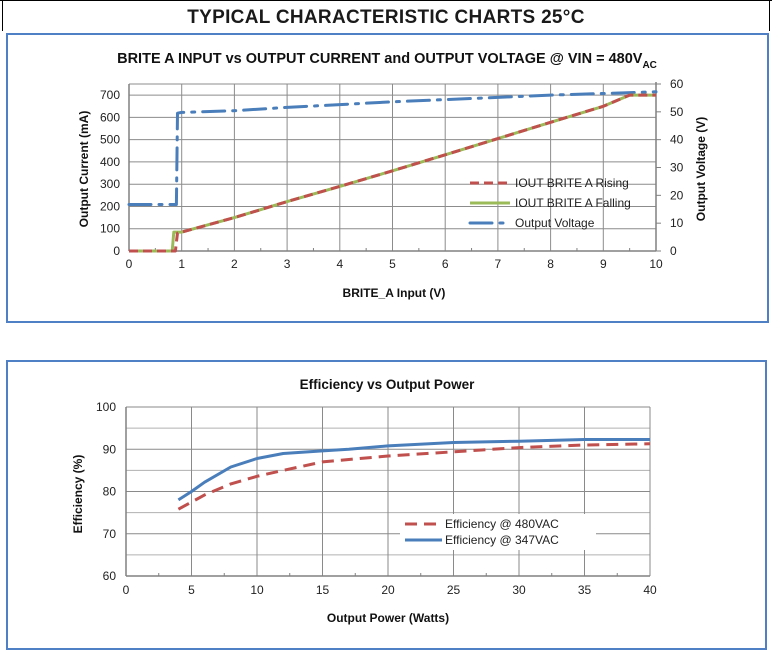  I want to click on y-tick-label: 500, so click(110, 140).